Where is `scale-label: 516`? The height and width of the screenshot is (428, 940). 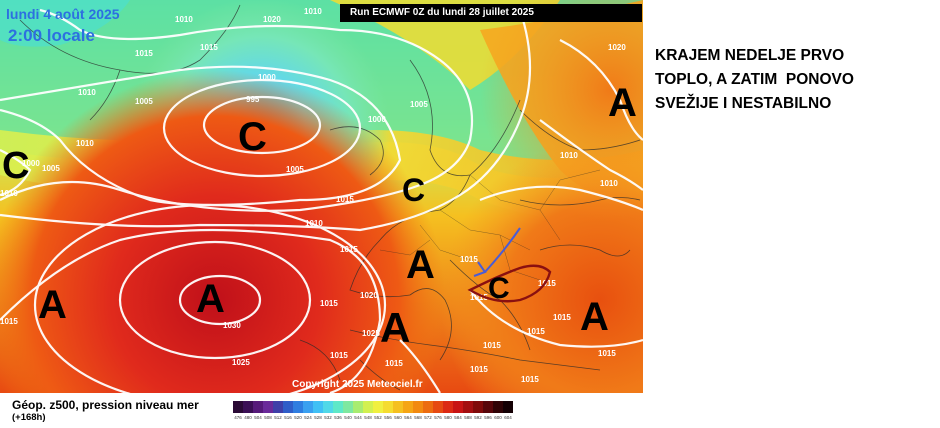
scale-label: 516 is located at coordinates (288, 417).